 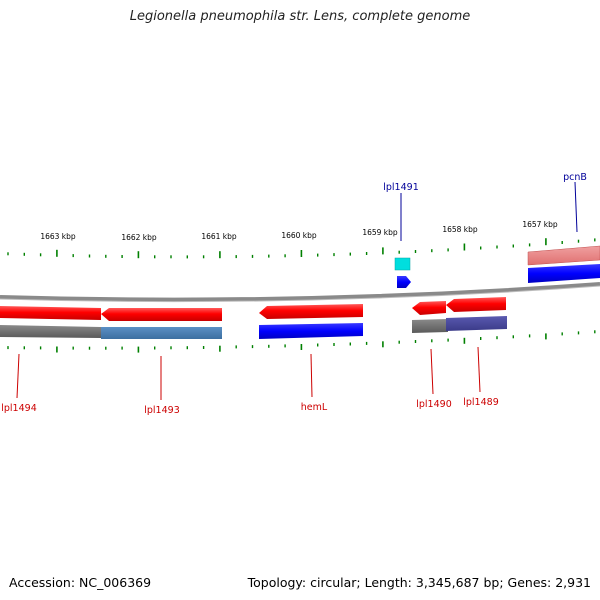 I want to click on backbone-line-inner, so click(x=300, y=294).